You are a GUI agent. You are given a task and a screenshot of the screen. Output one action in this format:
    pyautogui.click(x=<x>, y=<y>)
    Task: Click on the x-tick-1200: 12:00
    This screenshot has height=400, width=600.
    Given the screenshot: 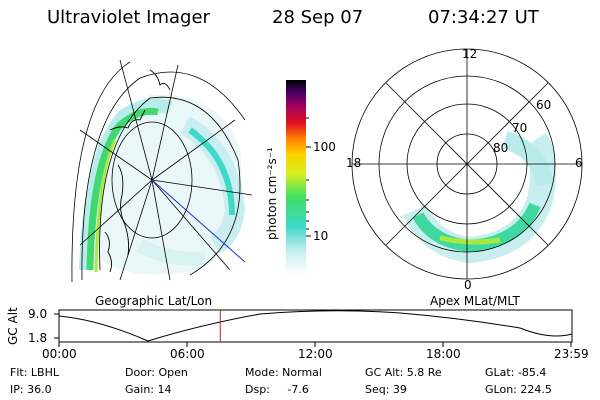 What is the action you would take?
    pyautogui.click(x=315, y=354)
    